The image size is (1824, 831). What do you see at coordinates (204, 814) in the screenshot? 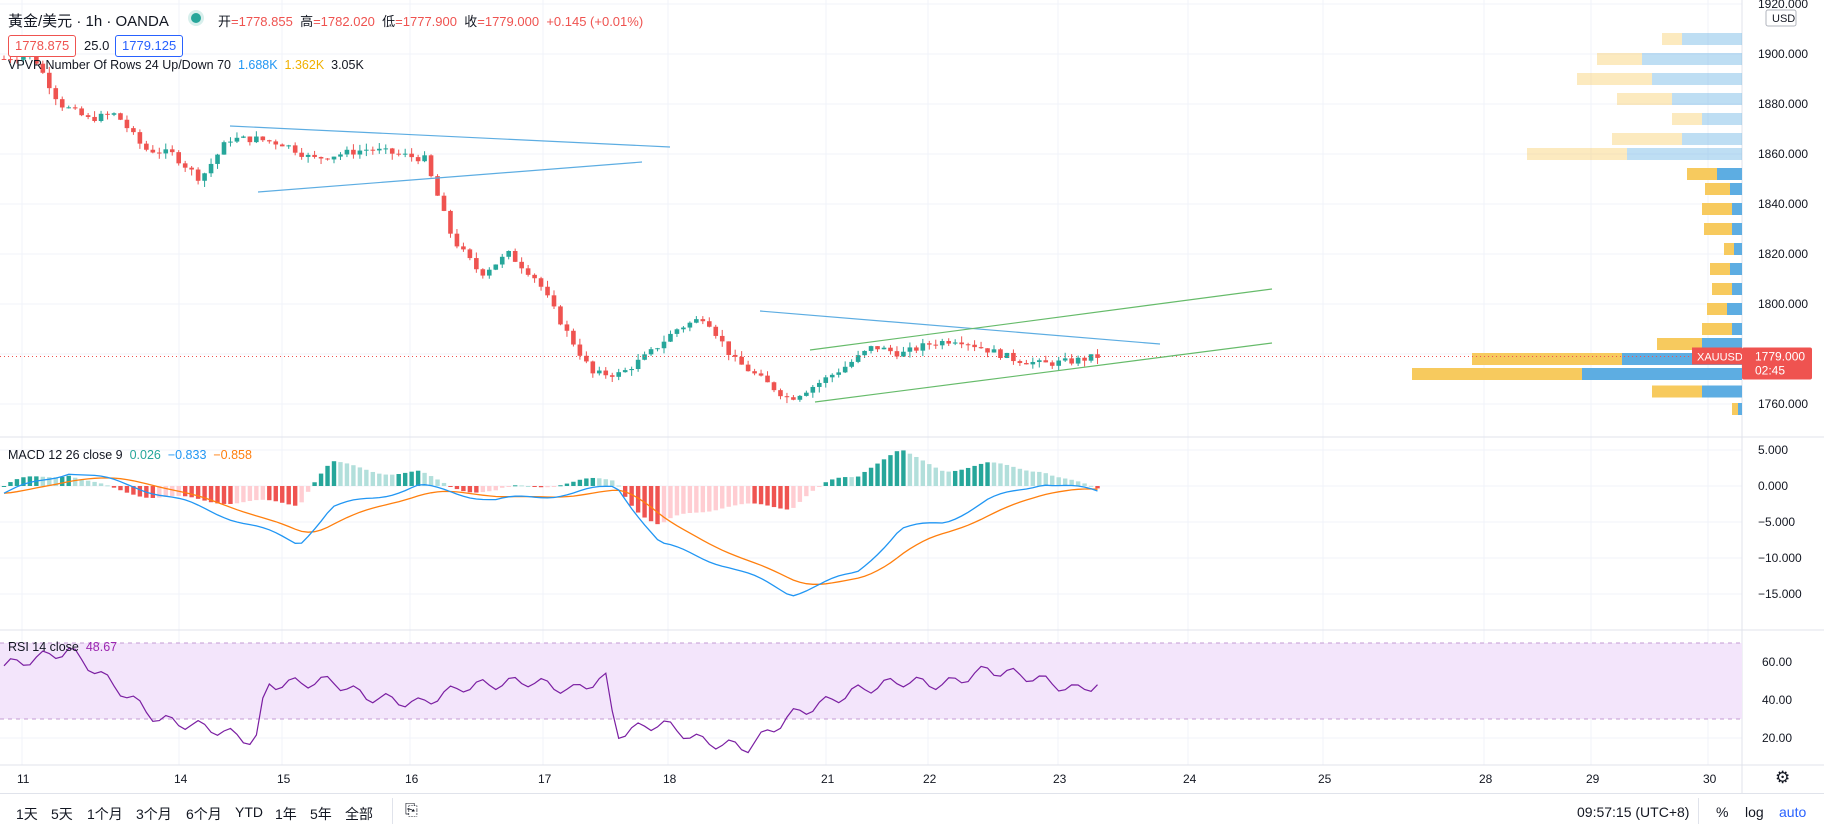
I see `range-6m-button: 6个月` at bounding box center [204, 814].